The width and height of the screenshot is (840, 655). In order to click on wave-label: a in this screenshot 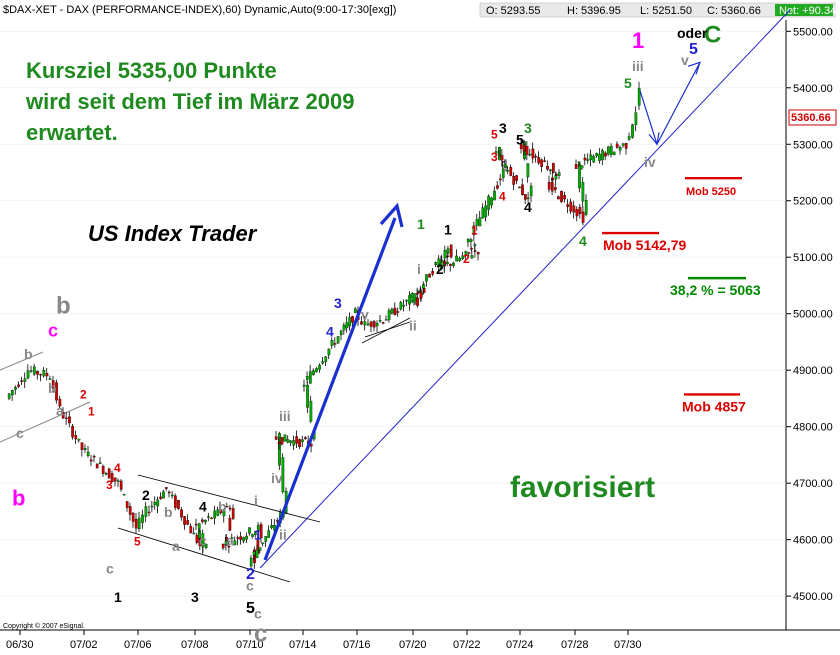, I will do `click(230, 540)`.